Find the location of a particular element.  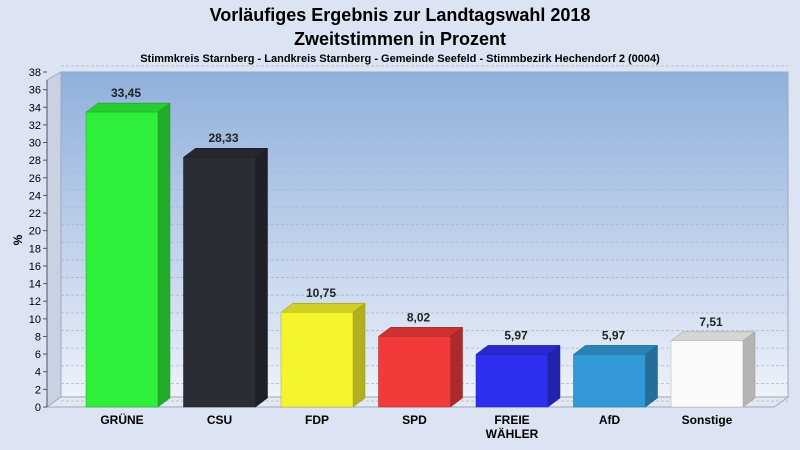

data-label: 33,45 is located at coordinates (126, 93).